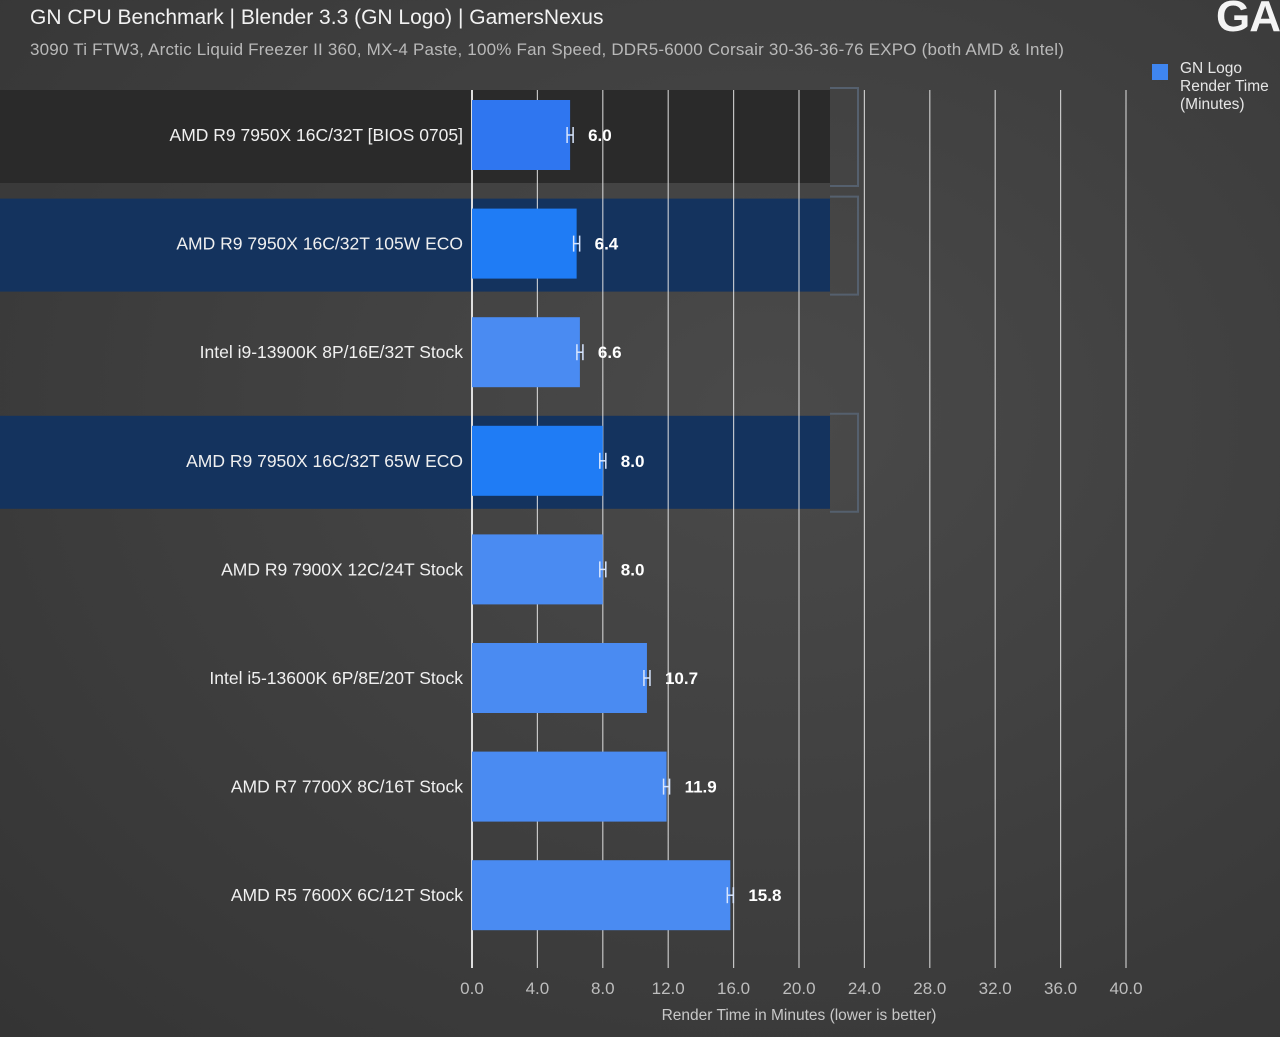  What do you see at coordinates (607, 244) in the screenshot?
I see `value-label-1: 6.4` at bounding box center [607, 244].